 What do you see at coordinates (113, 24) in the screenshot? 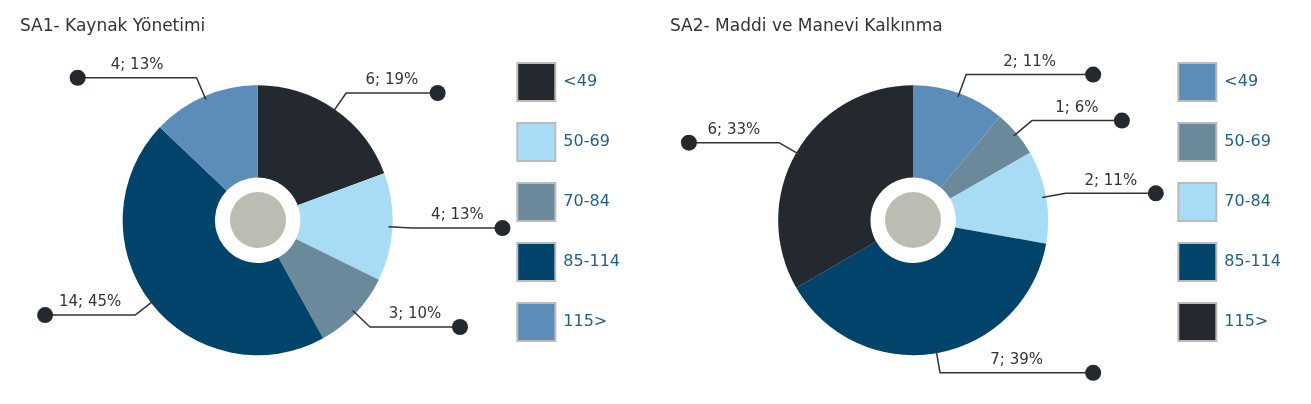
I see `chart-title: SA1- Kaynak Yönetimi` at bounding box center [113, 24].